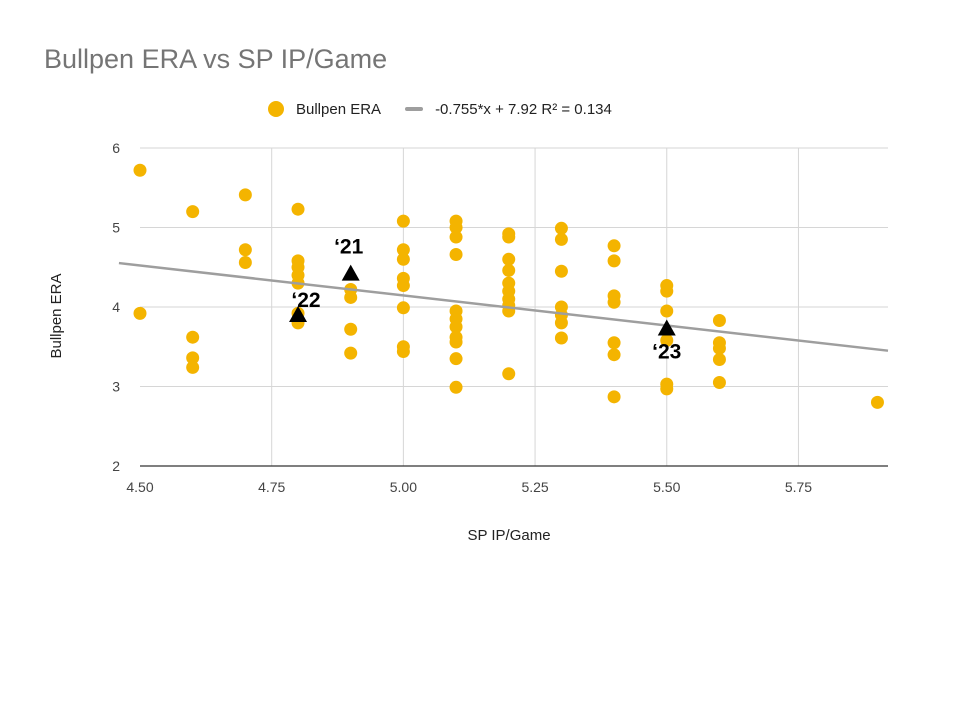  What do you see at coordinates (523, 109) in the screenshot?
I see `legend-trendline-label: -0.755*x + 7.92 R² = 0.134` at bounding box center [523, 109].